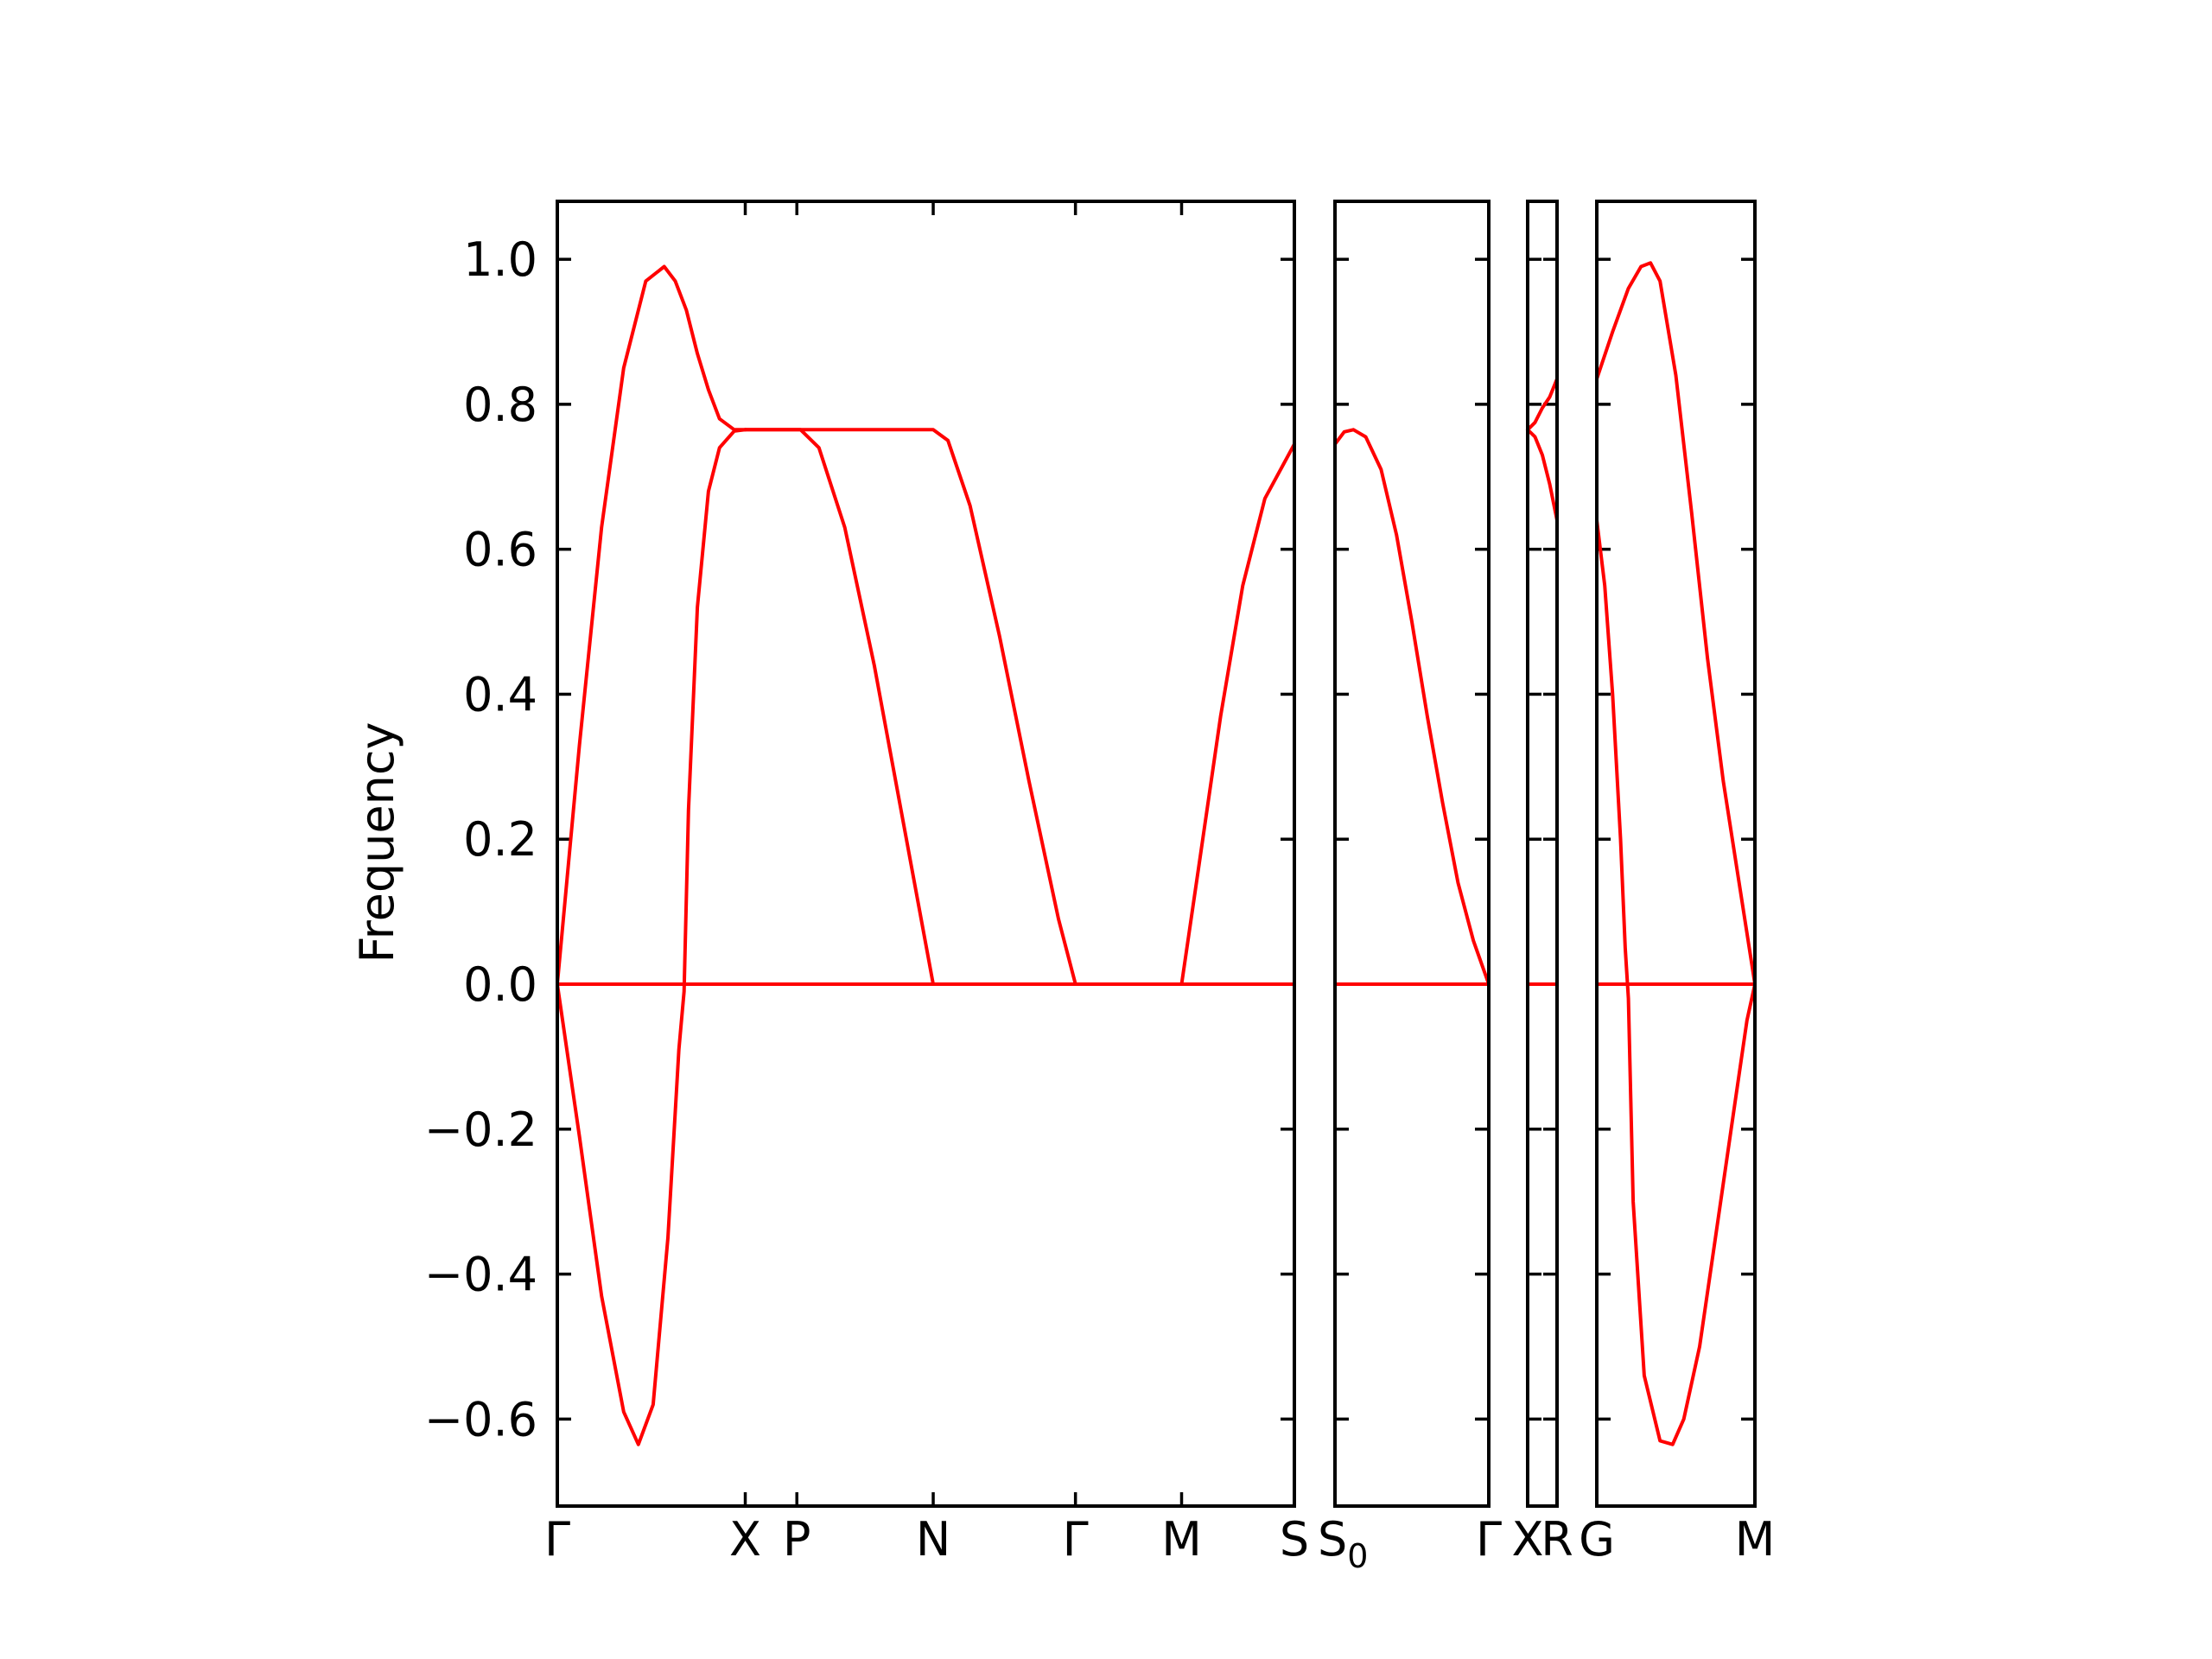 This screenshot has width=2212, height=1659. I want to click on y-tick-label: 0.0, so click(500, 984).